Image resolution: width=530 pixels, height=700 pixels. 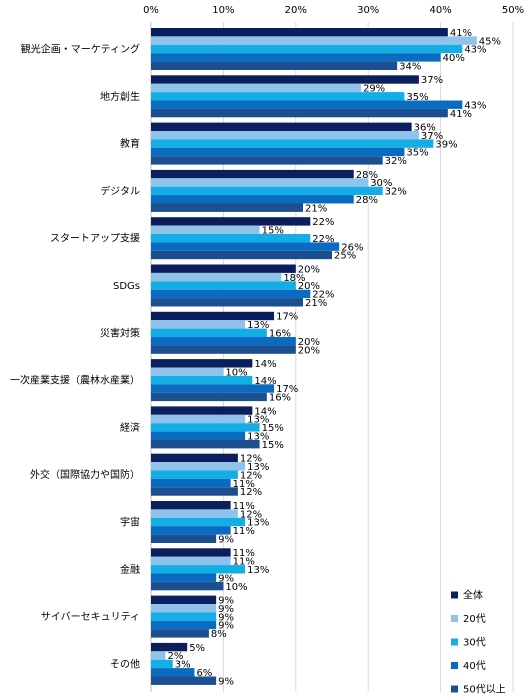 What do you see at coordinates (352, 247) in the screenshot?
I see `data-label: 26%` at bounding box center [352, 247].